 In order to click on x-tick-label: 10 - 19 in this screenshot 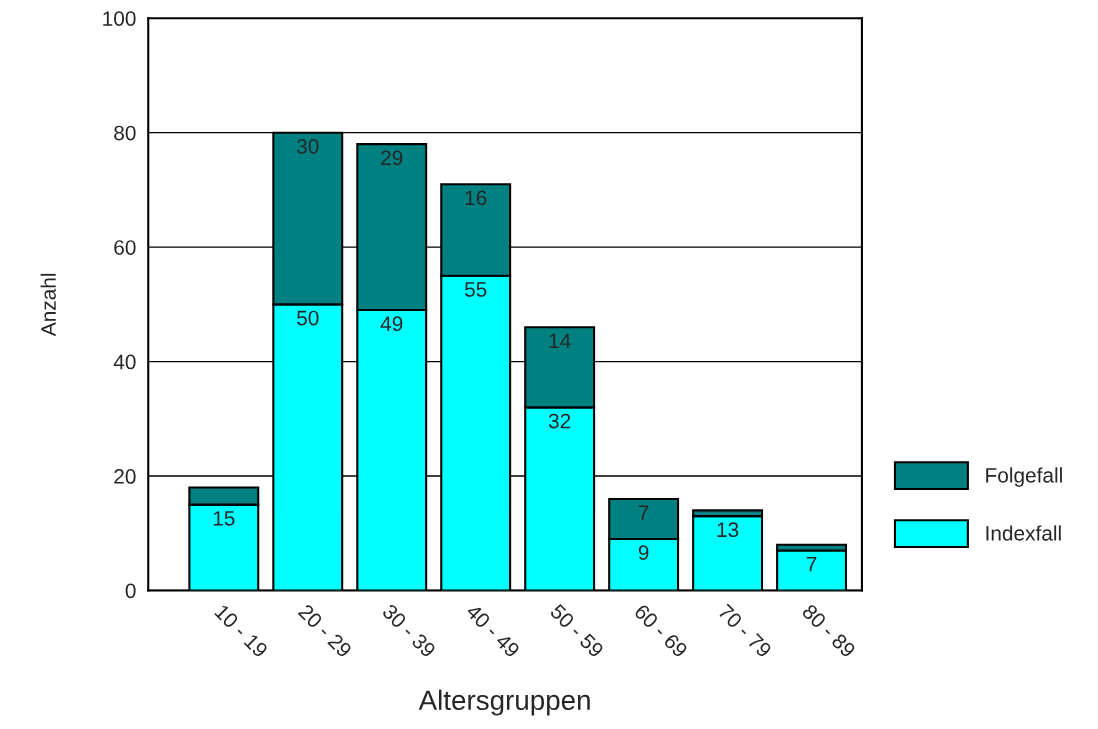, I will do `click(241, 631)`.